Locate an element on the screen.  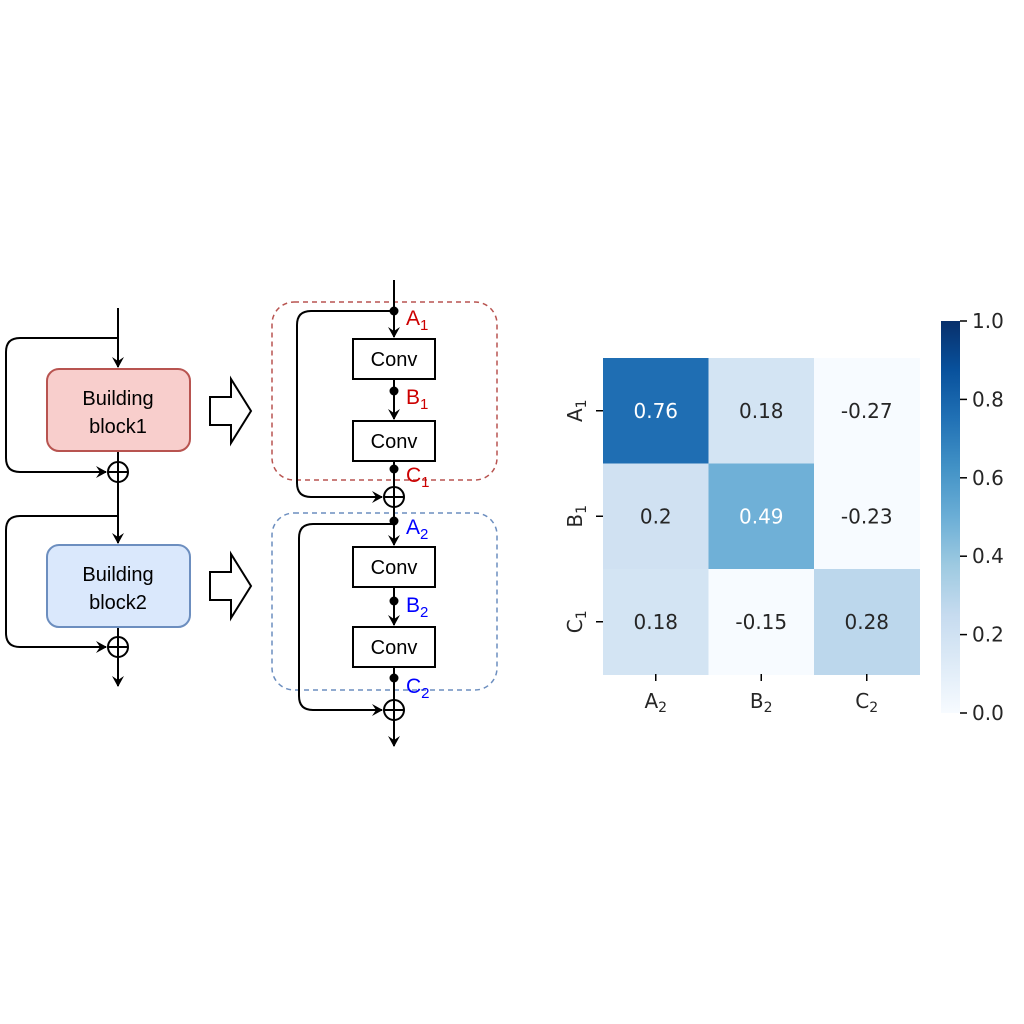
point-label-c1: C1 is located at coordinates (418, 477).